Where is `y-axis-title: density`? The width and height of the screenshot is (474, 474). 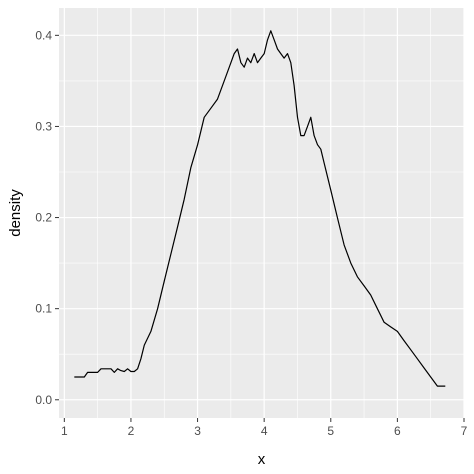 y-axis-title: density is located at coordinates (15, 213).